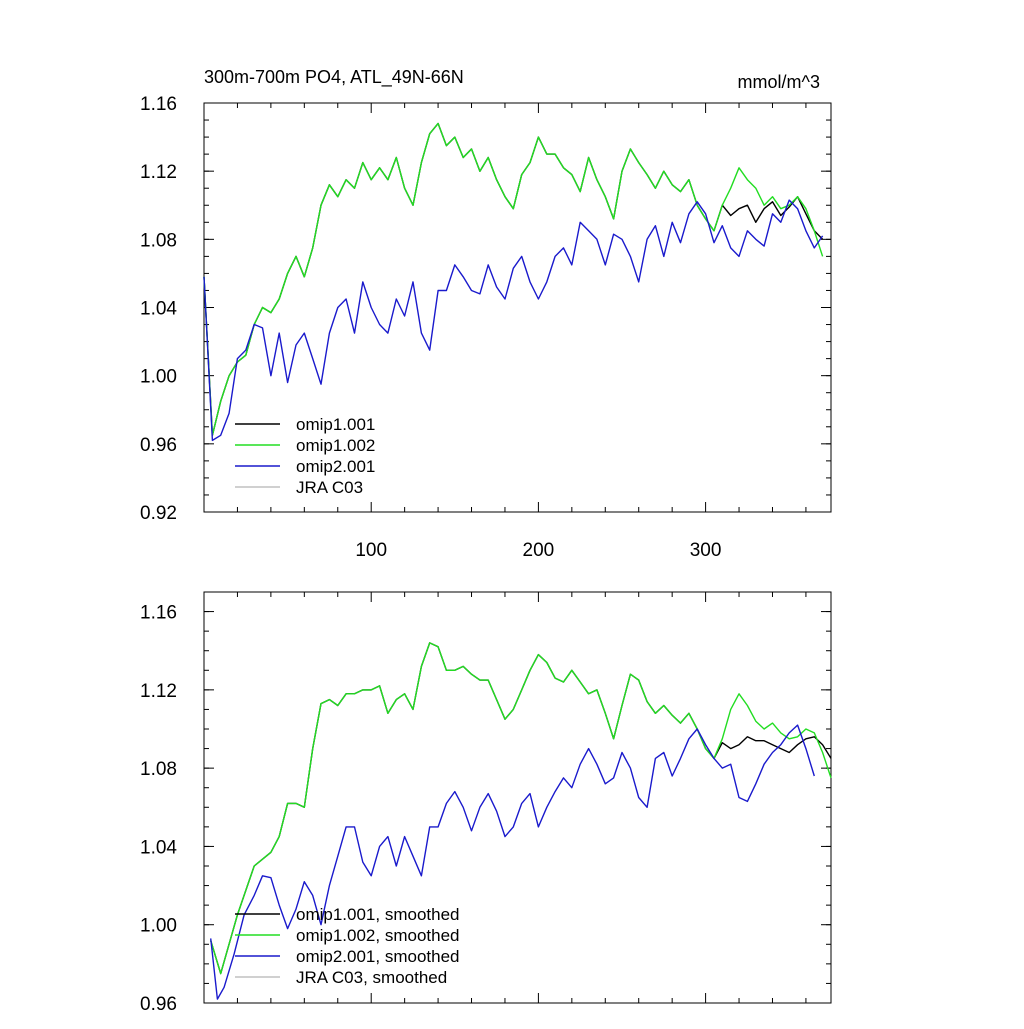  I want to click on legend-label: omip1.001, so click(335, 424).